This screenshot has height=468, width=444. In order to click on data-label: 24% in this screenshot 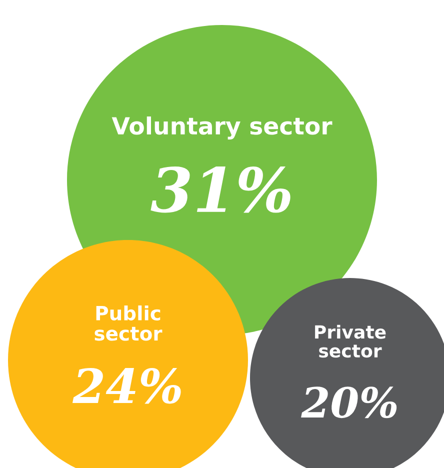, I will do `click(126, 386)`.